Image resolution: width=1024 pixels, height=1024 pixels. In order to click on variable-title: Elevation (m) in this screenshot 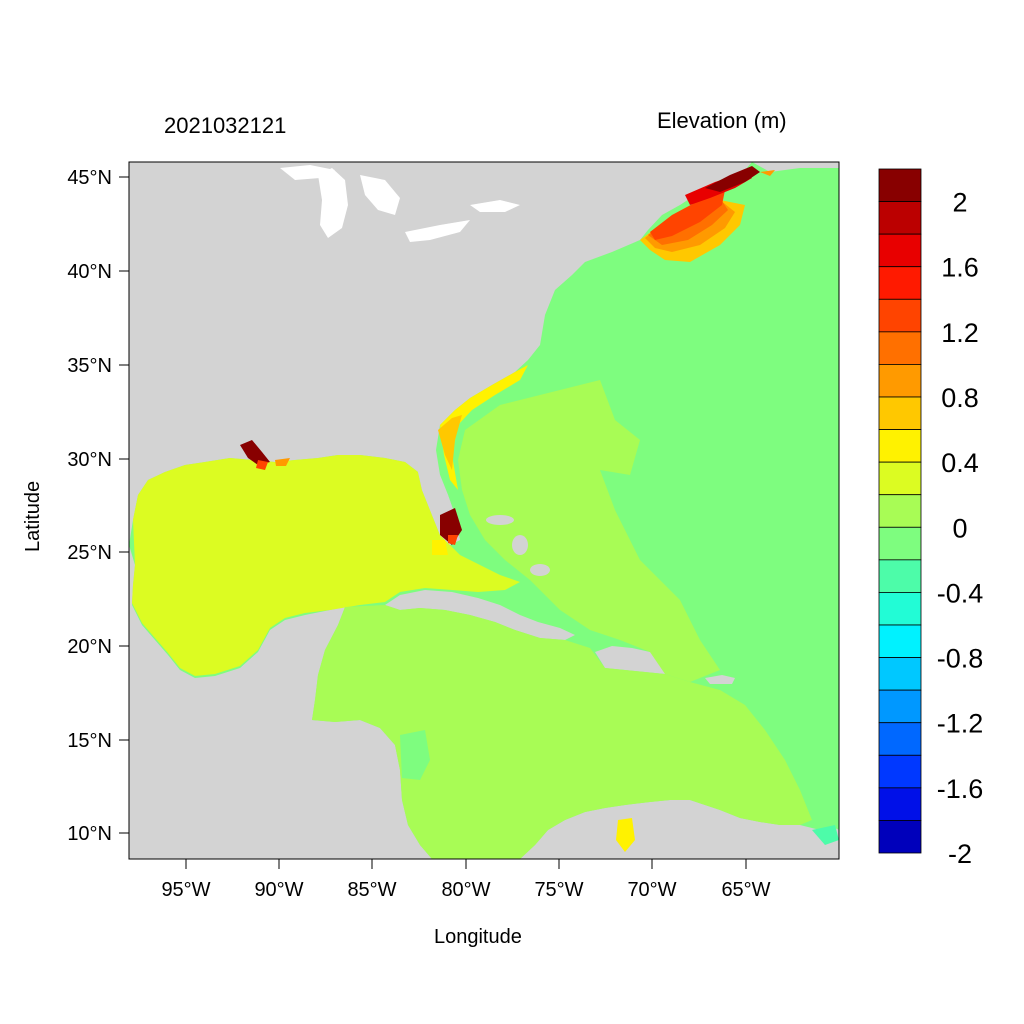, I will do `click(722, 120)`.